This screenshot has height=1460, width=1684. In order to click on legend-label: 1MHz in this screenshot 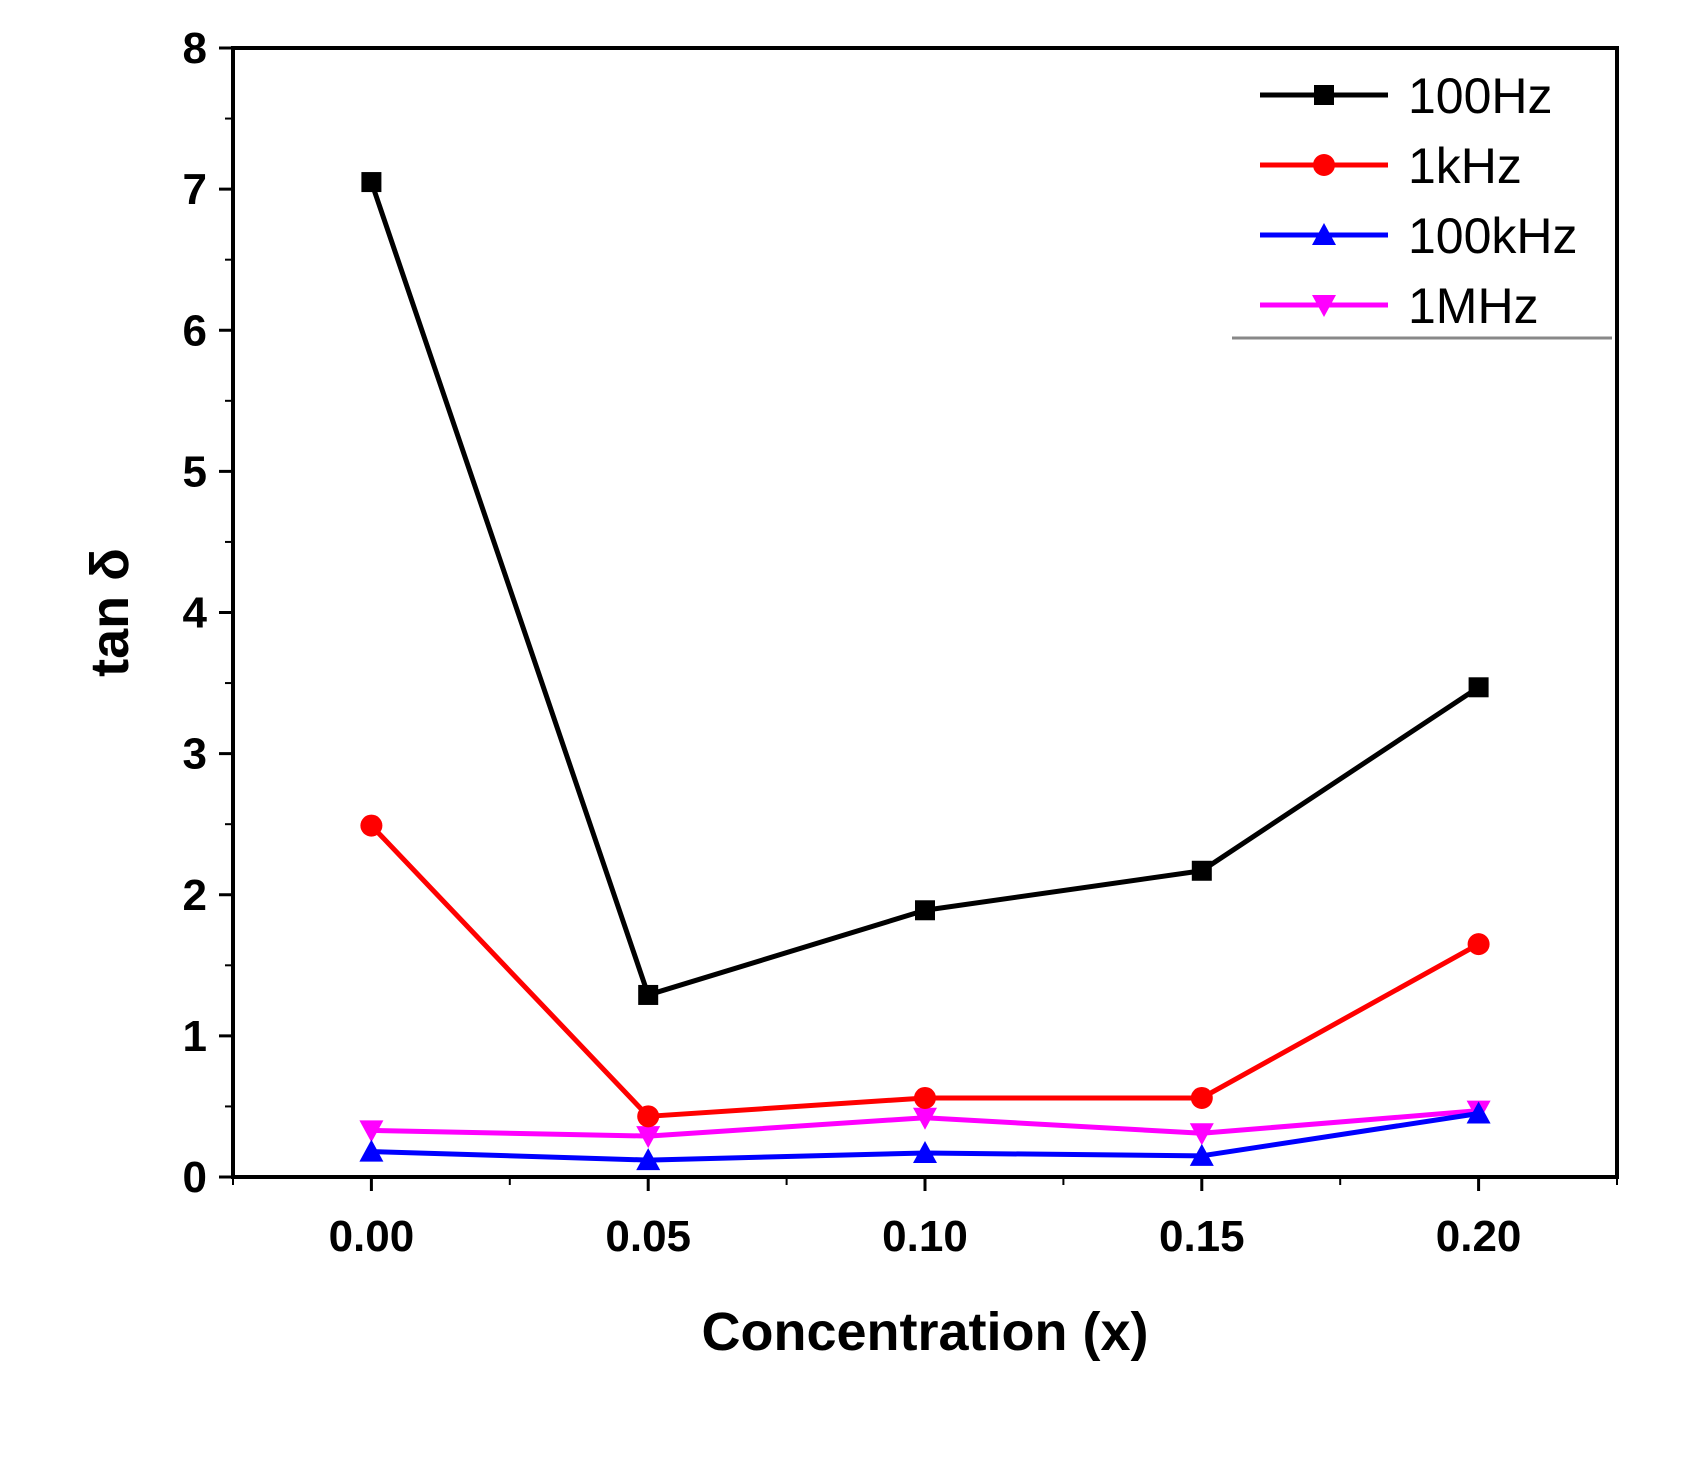, I will do `click(1473, 306)`.